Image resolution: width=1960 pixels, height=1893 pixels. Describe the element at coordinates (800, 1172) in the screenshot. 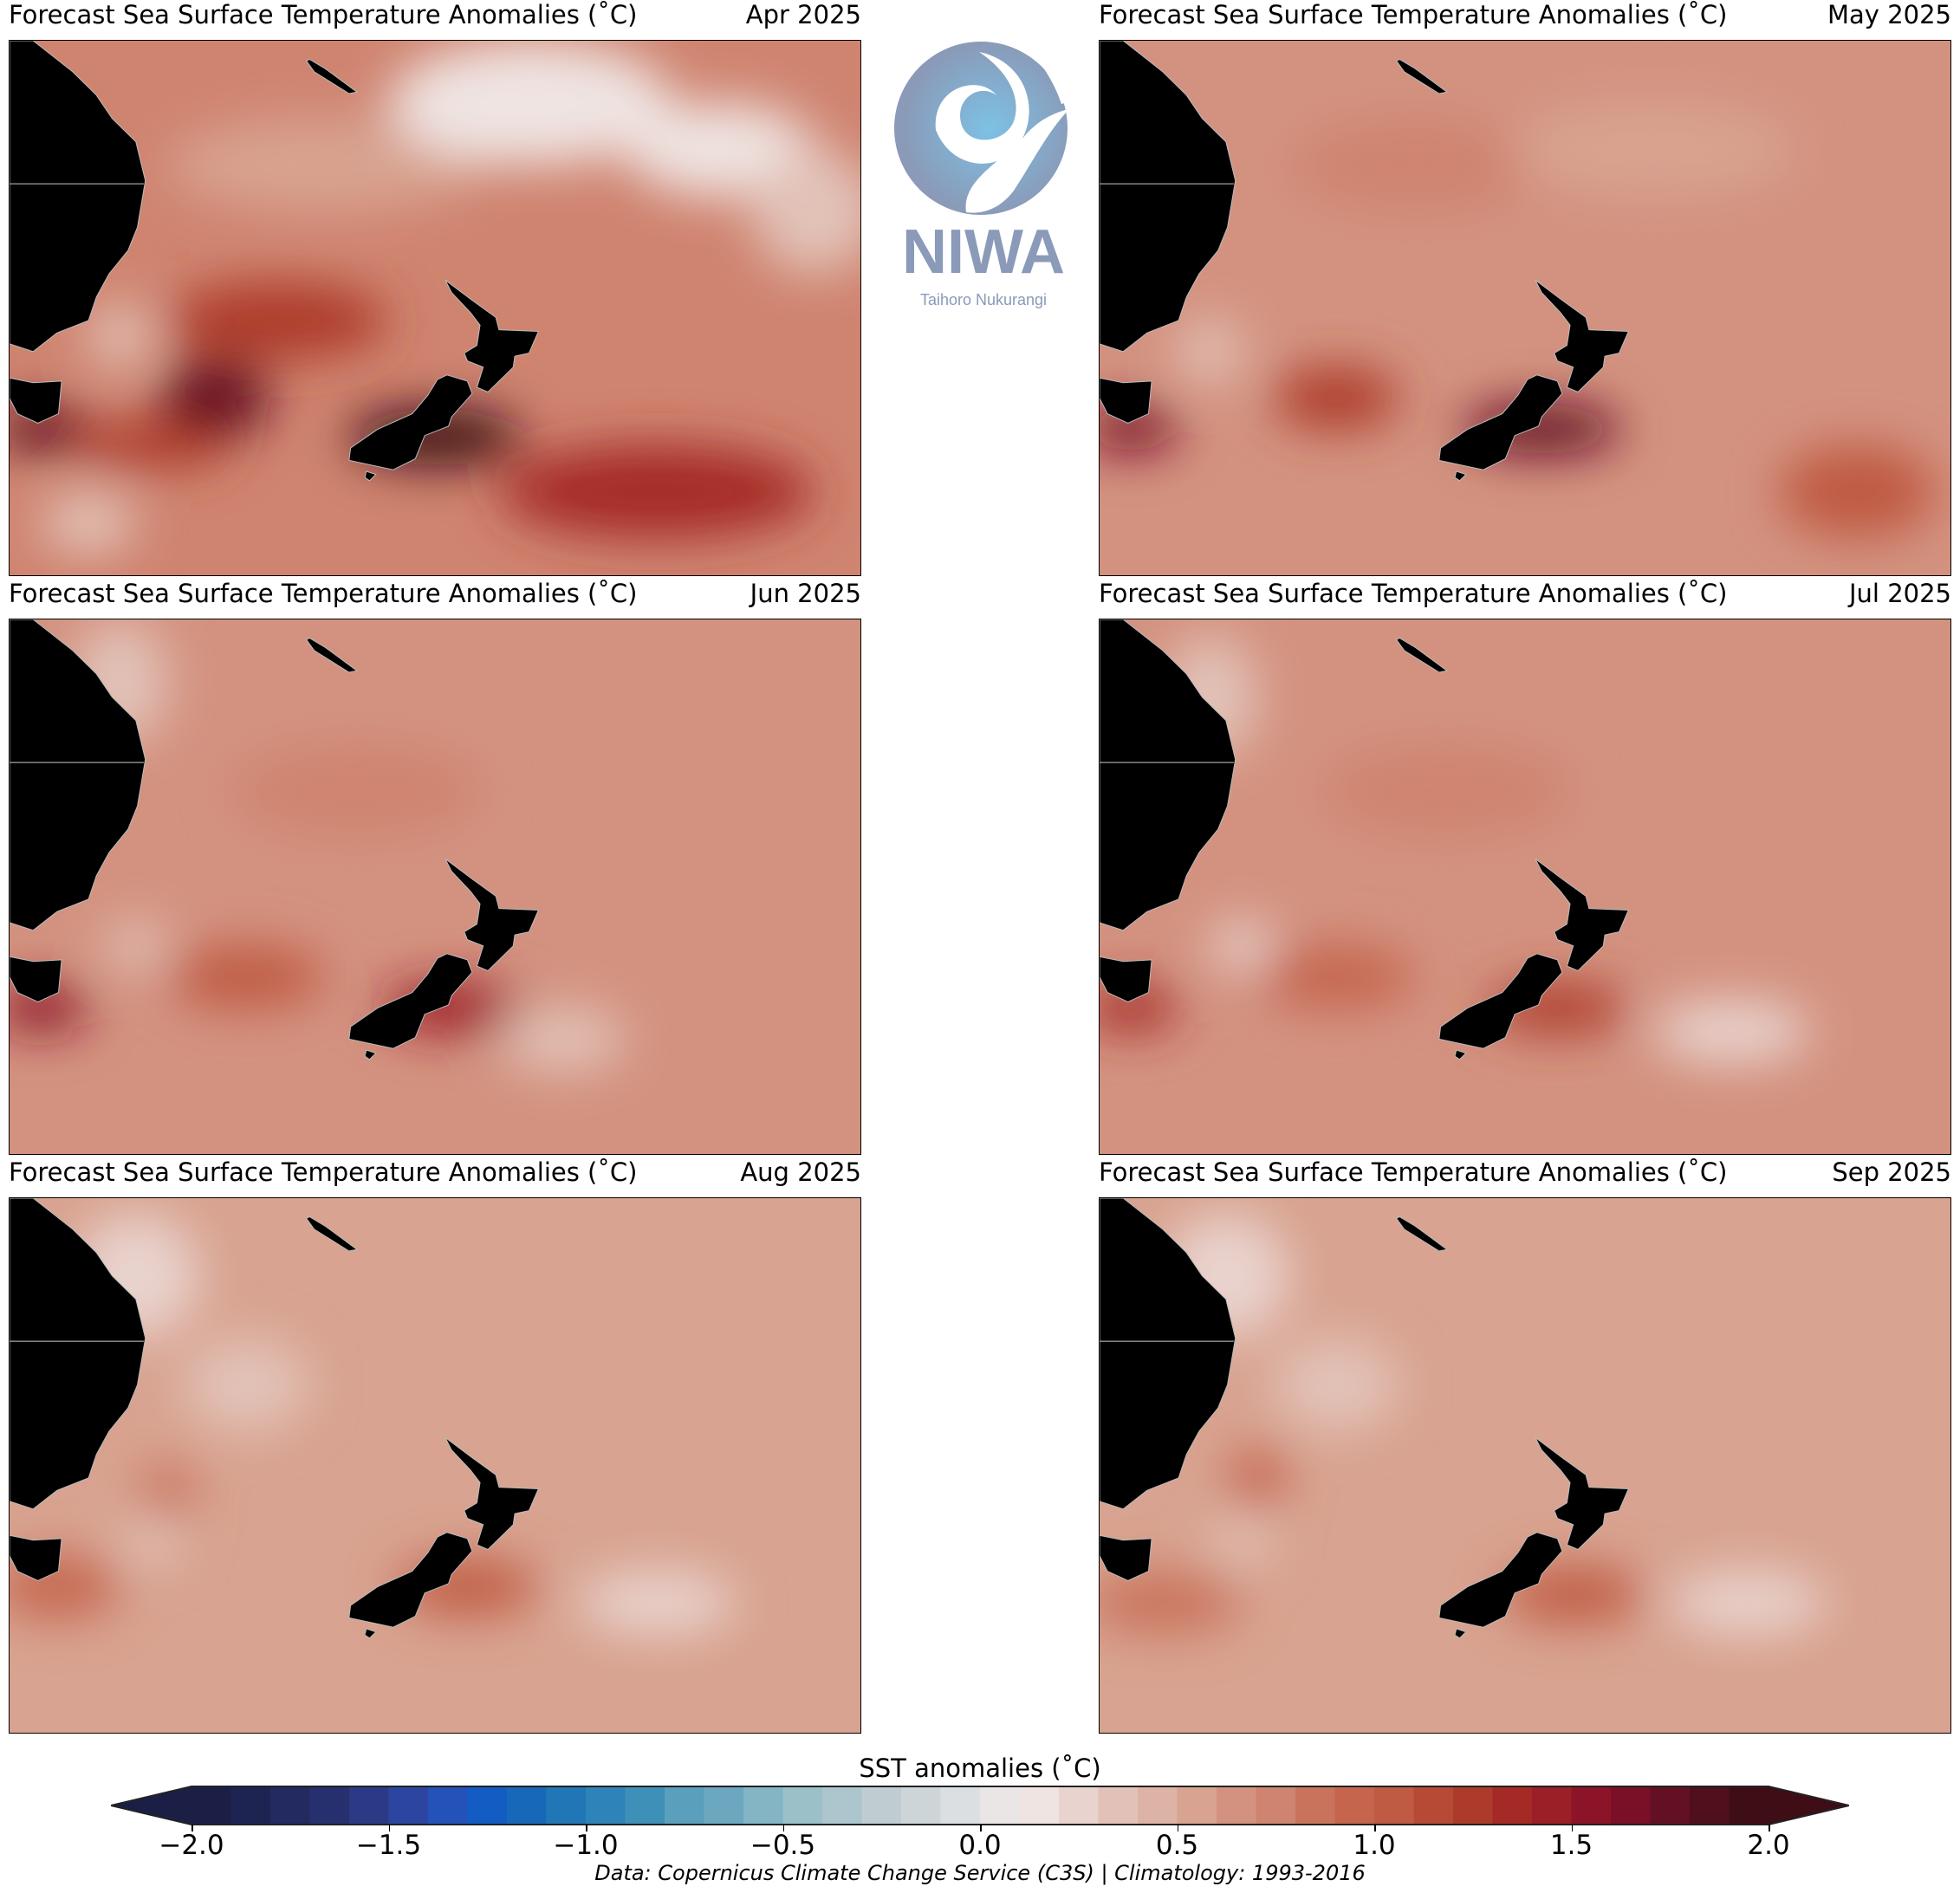

I see `panel-month: Aug 2025` at that location.